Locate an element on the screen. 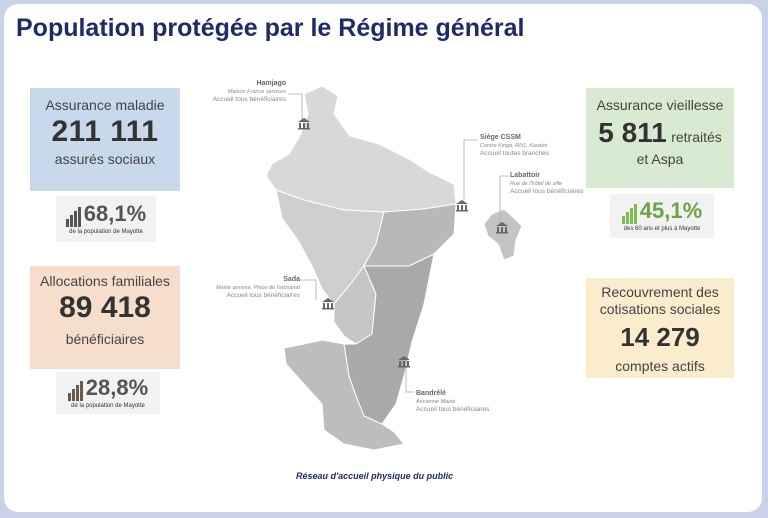 This screenshot has width=768, height=518. building-icon-bandrele is located at coordinates (404, 362).